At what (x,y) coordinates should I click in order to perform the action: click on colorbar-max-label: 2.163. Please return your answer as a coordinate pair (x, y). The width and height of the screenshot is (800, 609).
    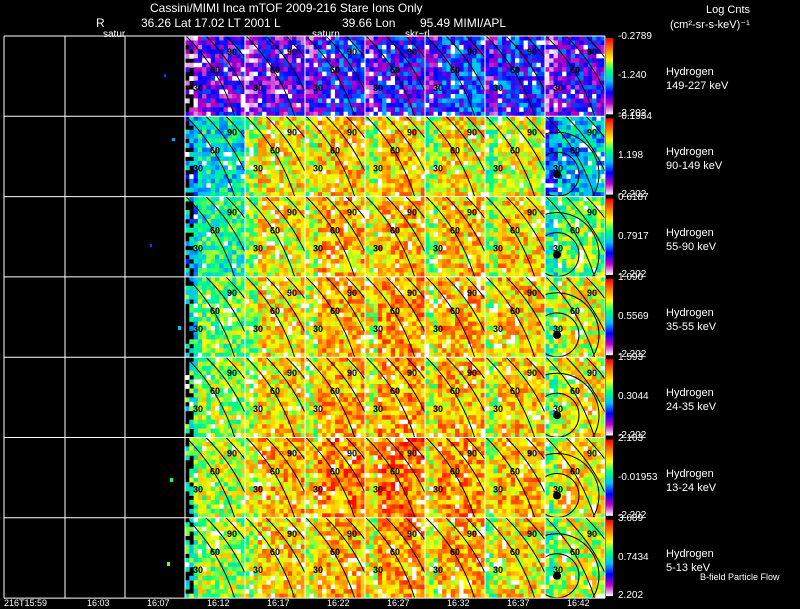
    Looking at the image, I should click on (631, 438).